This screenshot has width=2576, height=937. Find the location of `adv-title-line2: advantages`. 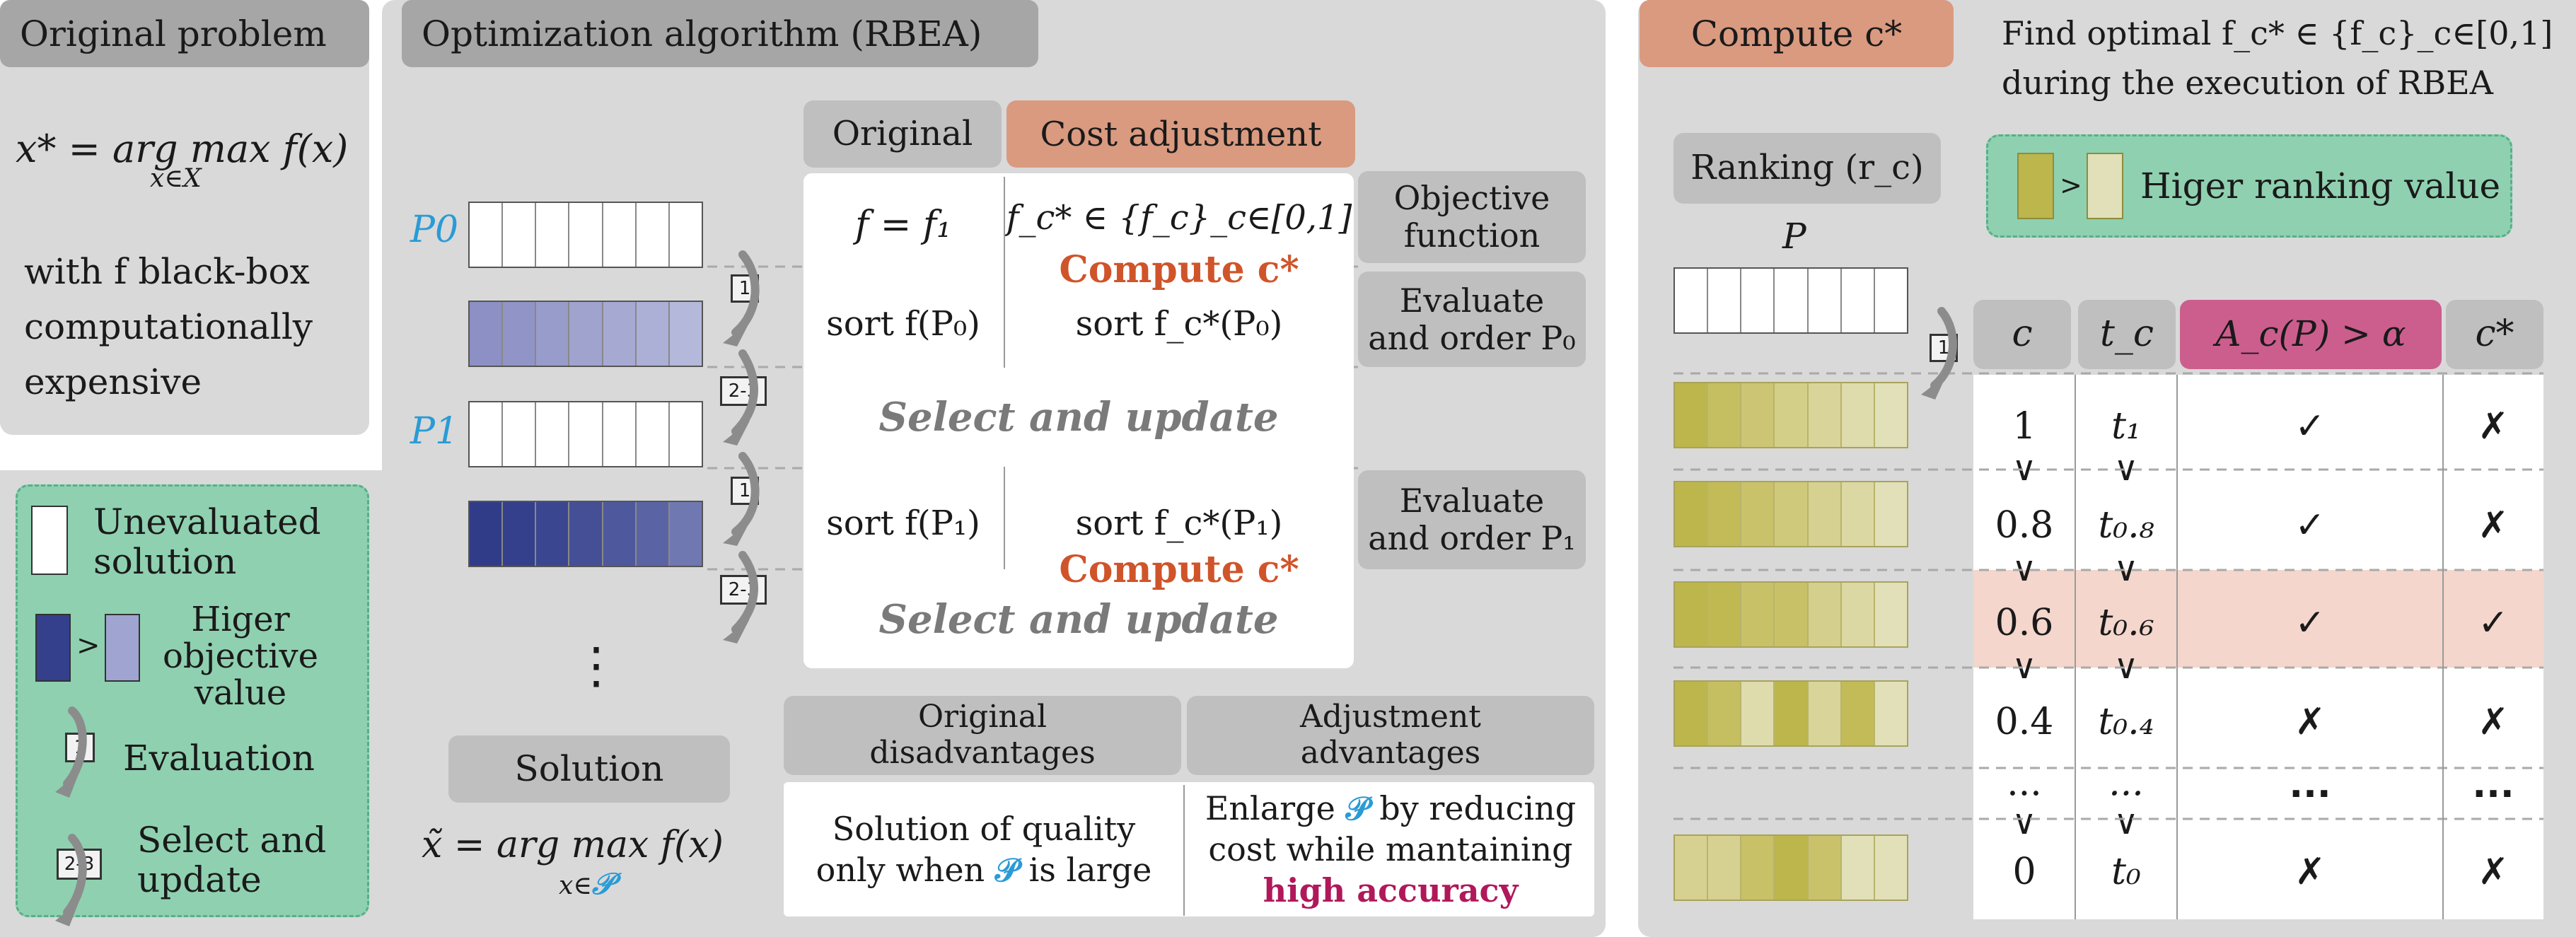

adv-title-line2: advantages is located at coordinates (1390, 753).